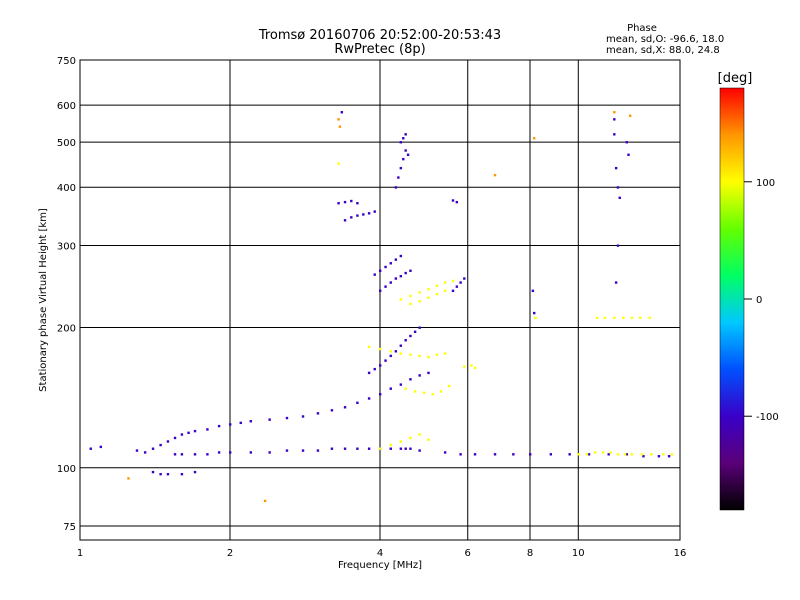 The width and height of the screenshot is (800, 600). Describe the element at coordinates (765, 183) in the screenshot. I see `colorbar-tick-label: 100` at that location.